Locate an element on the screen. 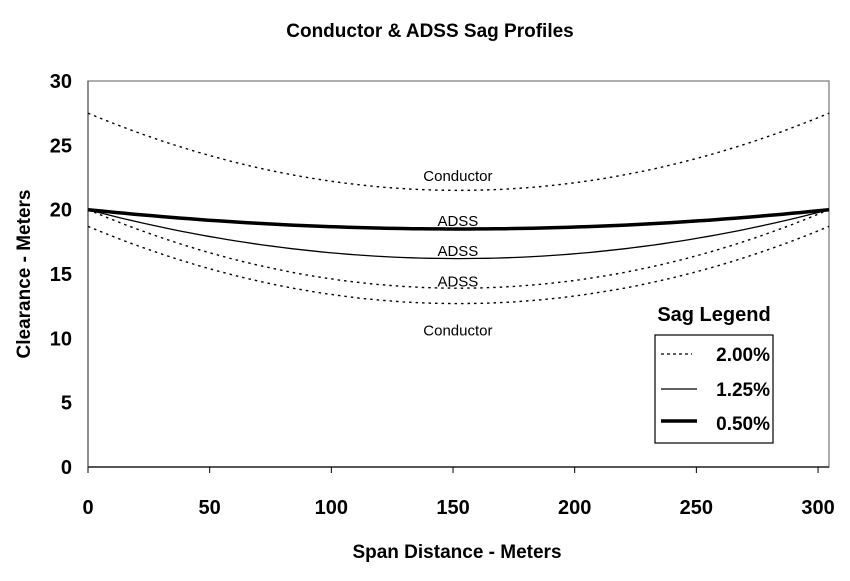 Image resolution: width=850 pixels, height=581 pixels. x-tick-label: 250 is located at coordinates (696, 508).